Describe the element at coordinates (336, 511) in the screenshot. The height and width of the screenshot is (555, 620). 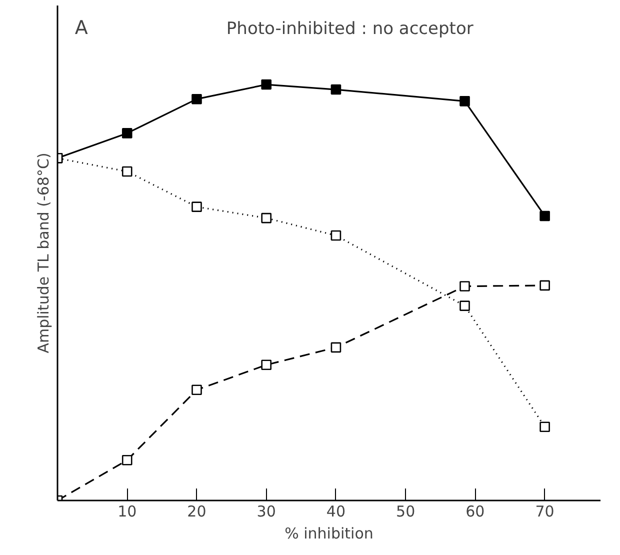
I see `x-tick-label: 40` at that location.